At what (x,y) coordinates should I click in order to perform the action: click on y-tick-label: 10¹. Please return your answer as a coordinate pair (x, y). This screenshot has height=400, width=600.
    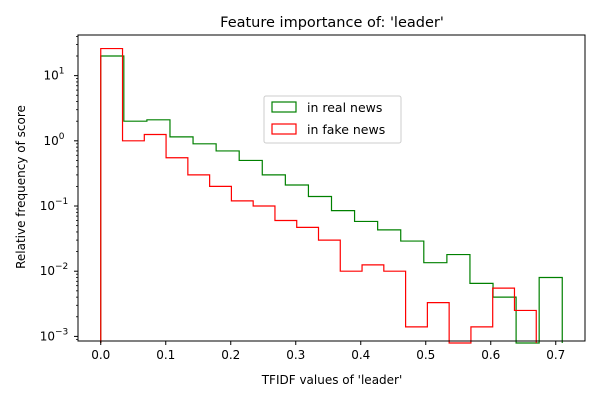
    Looking at the image, I should click on (53, 75).